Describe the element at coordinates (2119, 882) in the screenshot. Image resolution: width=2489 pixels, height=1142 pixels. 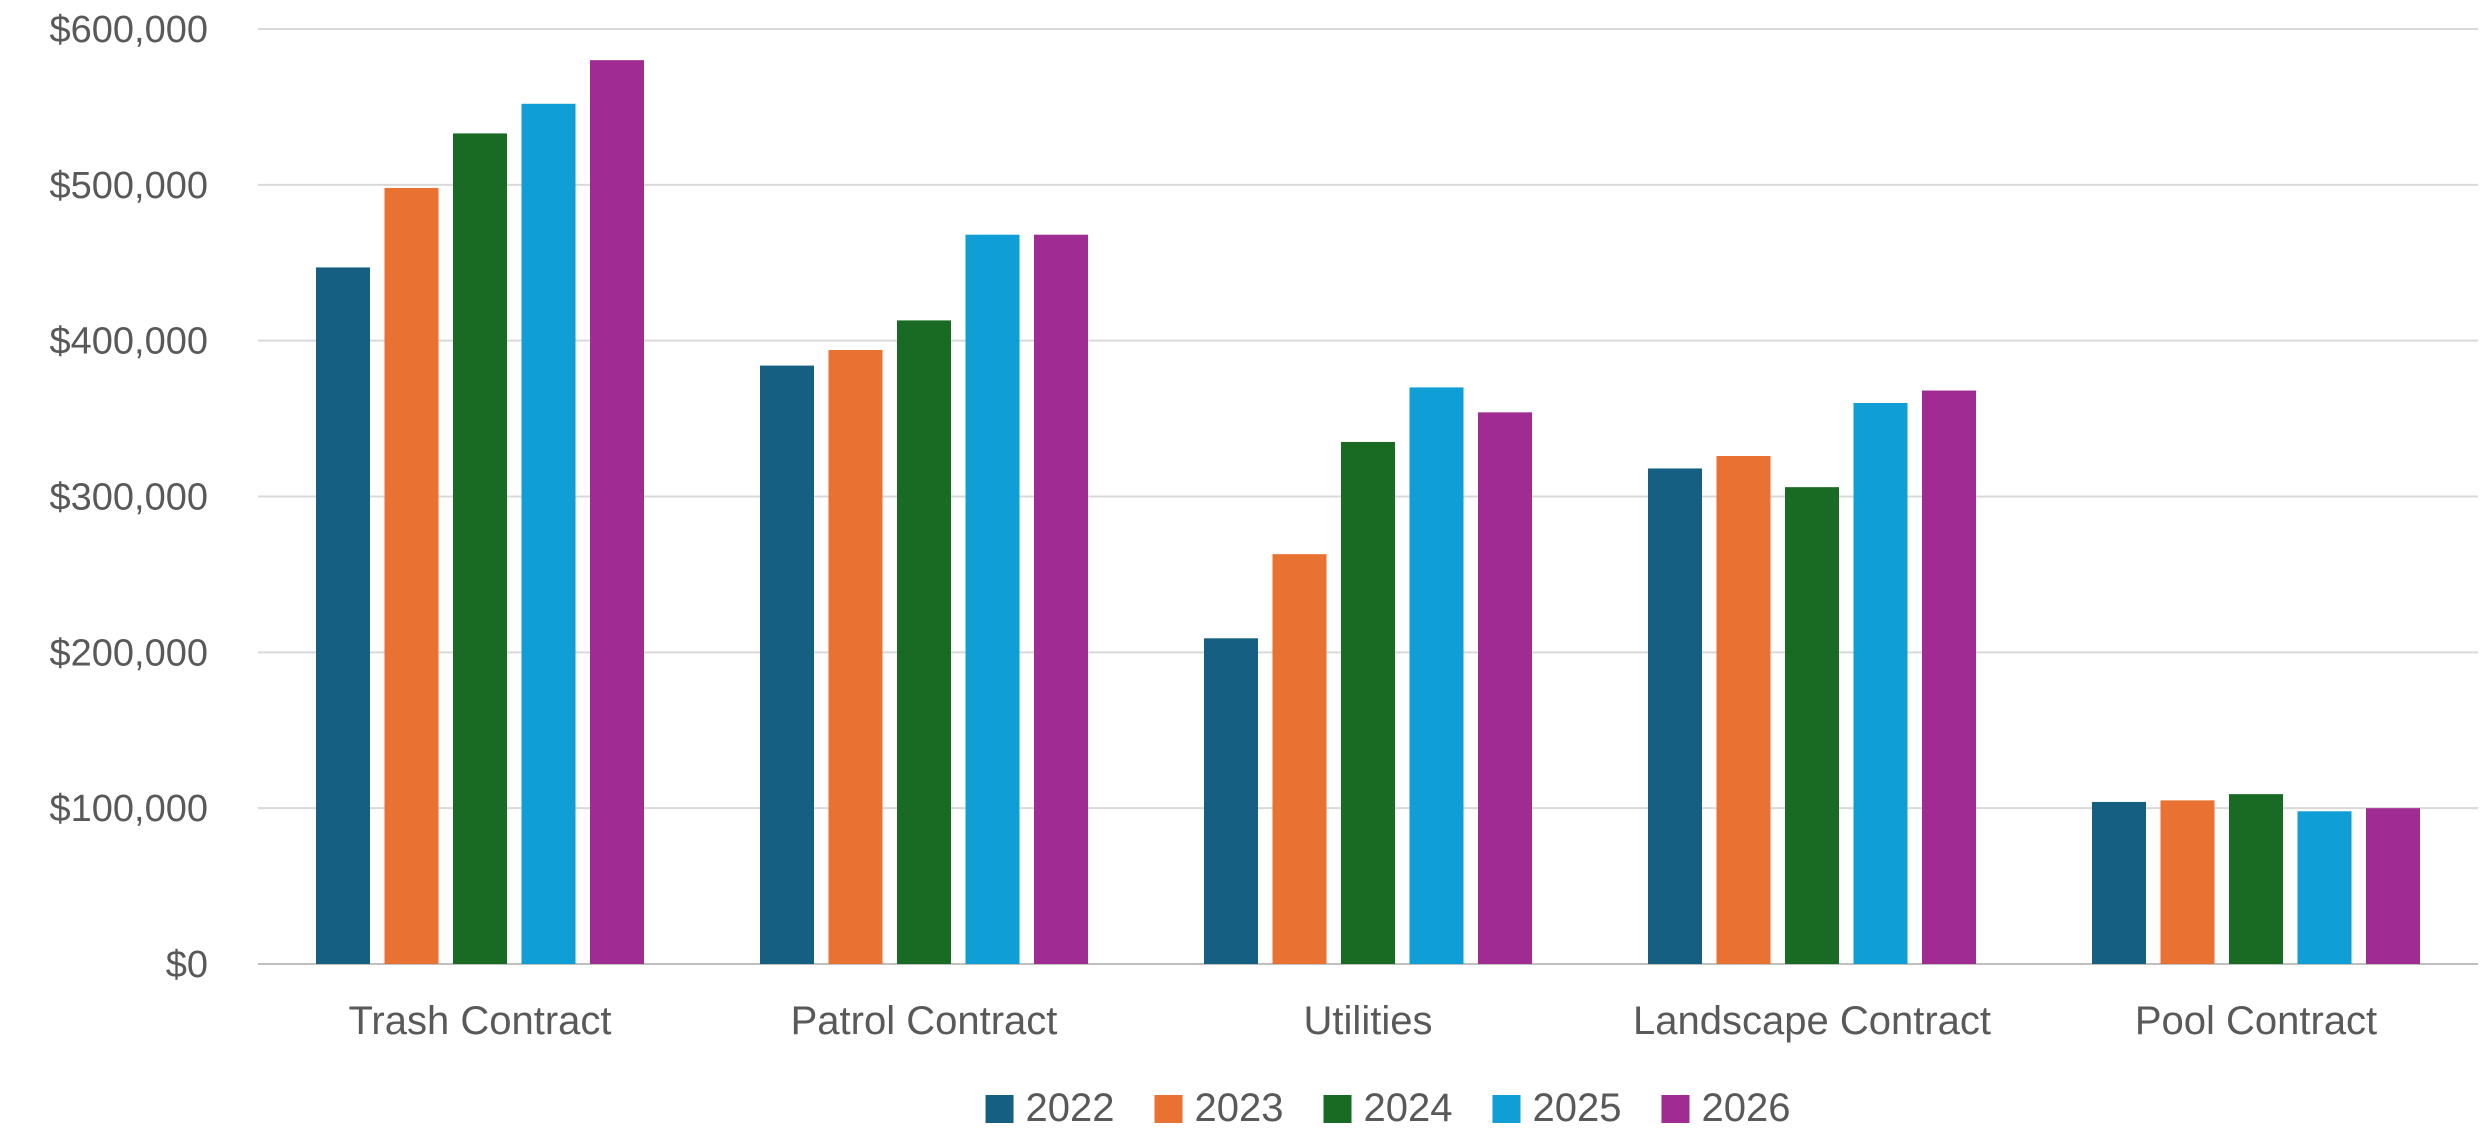
I see `bar-2022-pool-contract` at that location.